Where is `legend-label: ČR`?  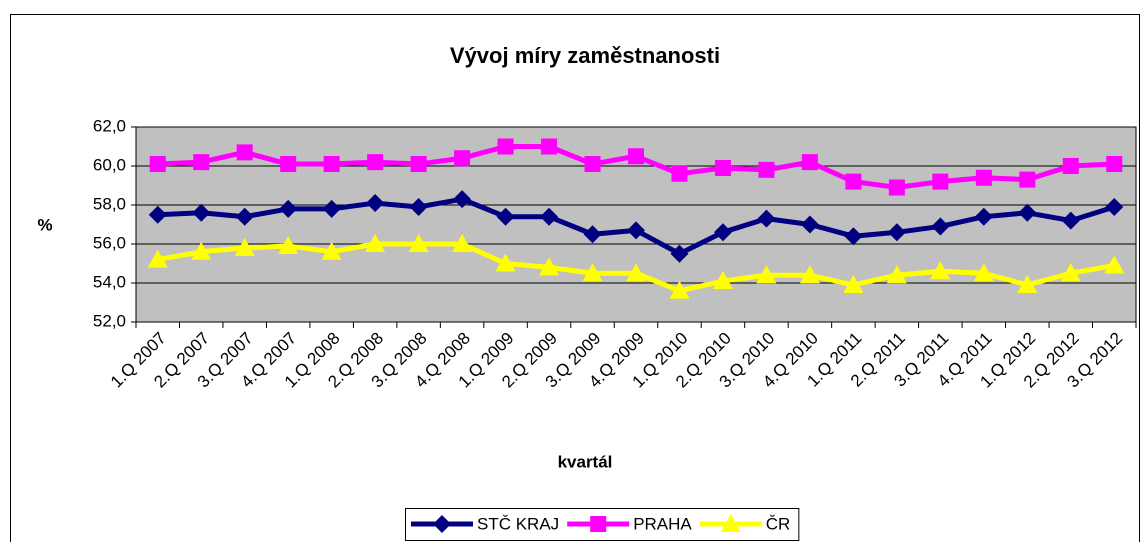
legend-label: ČR is located at coordinates (778, 523).